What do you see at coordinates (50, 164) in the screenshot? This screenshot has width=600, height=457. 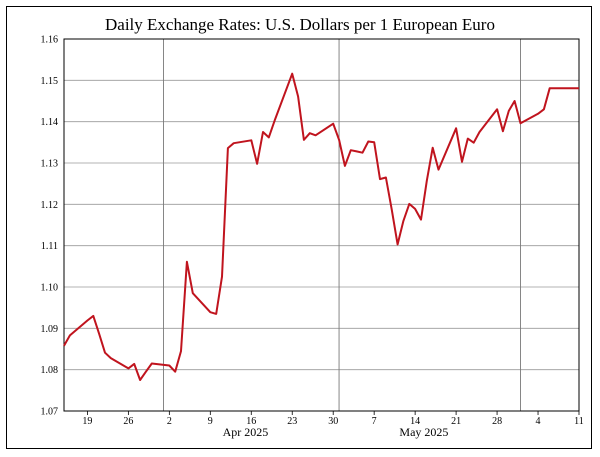 I see `y-tick-label: 1.13` at bounding box center [50, 164].